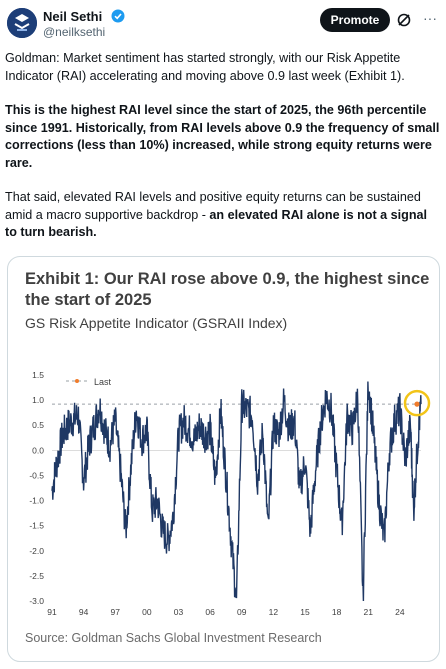  Describe the element at coordinates (36, 576) in the screenshot. I see `y-tick-label: -2.5` at that location.